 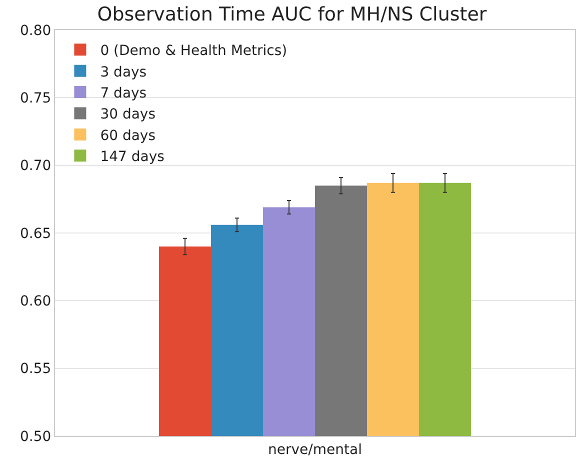 What do you see at coordinates (128, 136) in the screenshot?
I see `legend-label: 60 days` at bounding box center [128, 136].